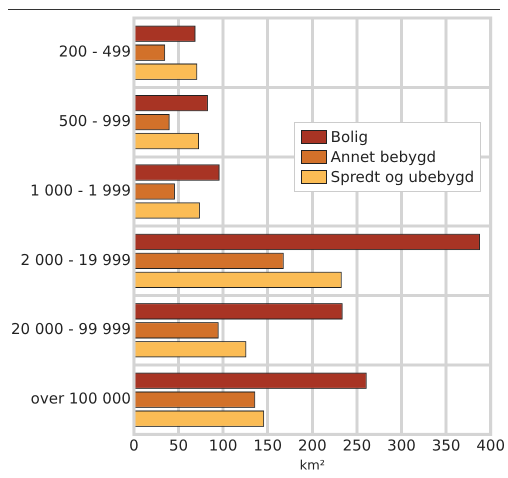 This screenshot has height=478, width=508. Describe the element at coordinates (178, 445) in the screenshot. I see `x-tick-label: 50` at that location.